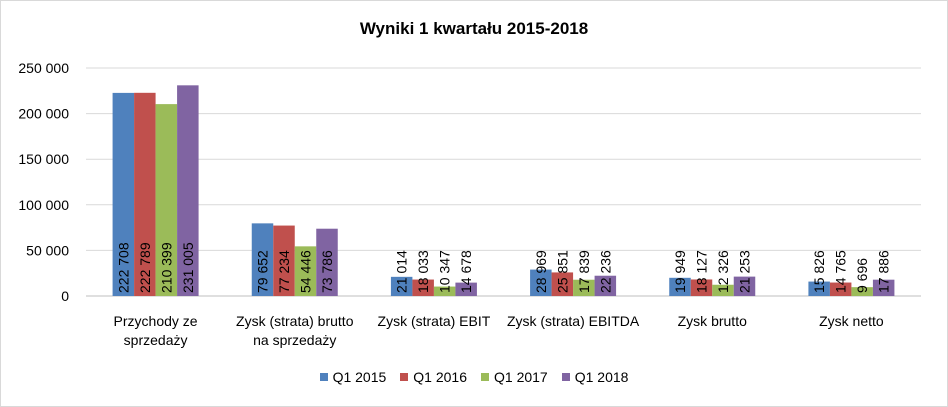  I want to click on data-label: 15 826, so click(819, 271).